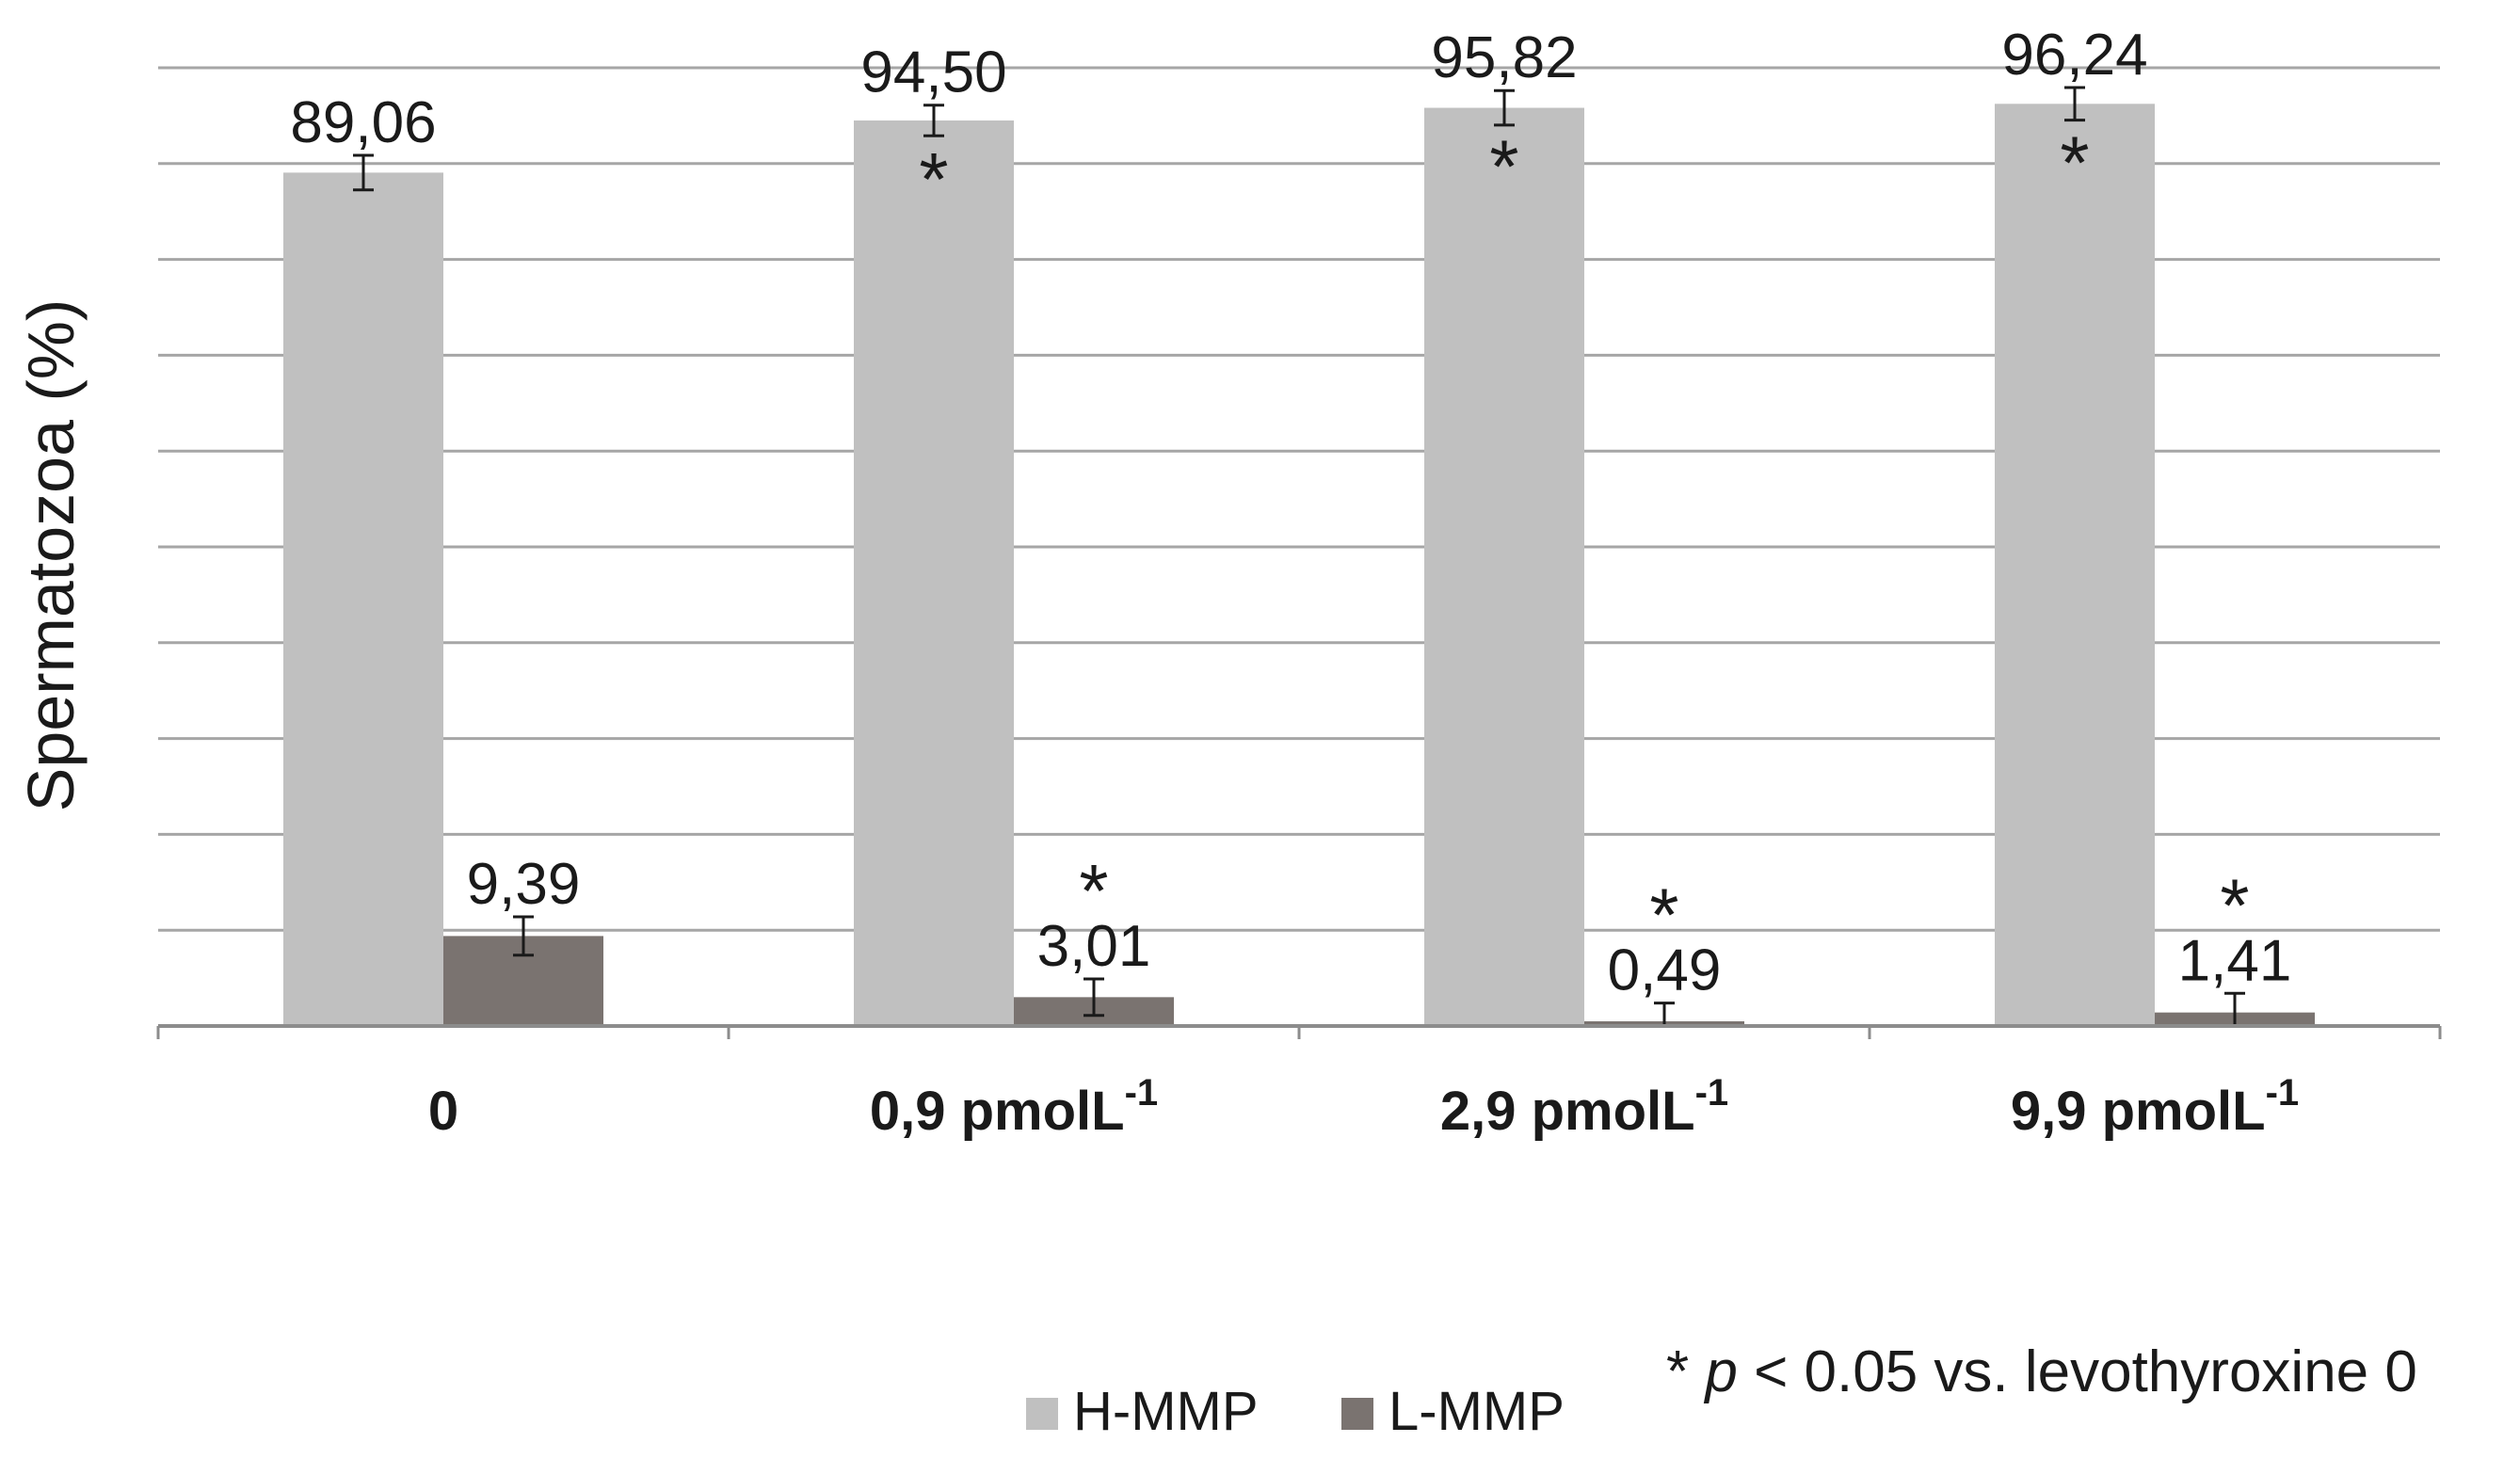  Describe the element at coordinates (1166, 1411) in the screenshot. I see `legend-label-h-mmp: H-MMP` at that location.